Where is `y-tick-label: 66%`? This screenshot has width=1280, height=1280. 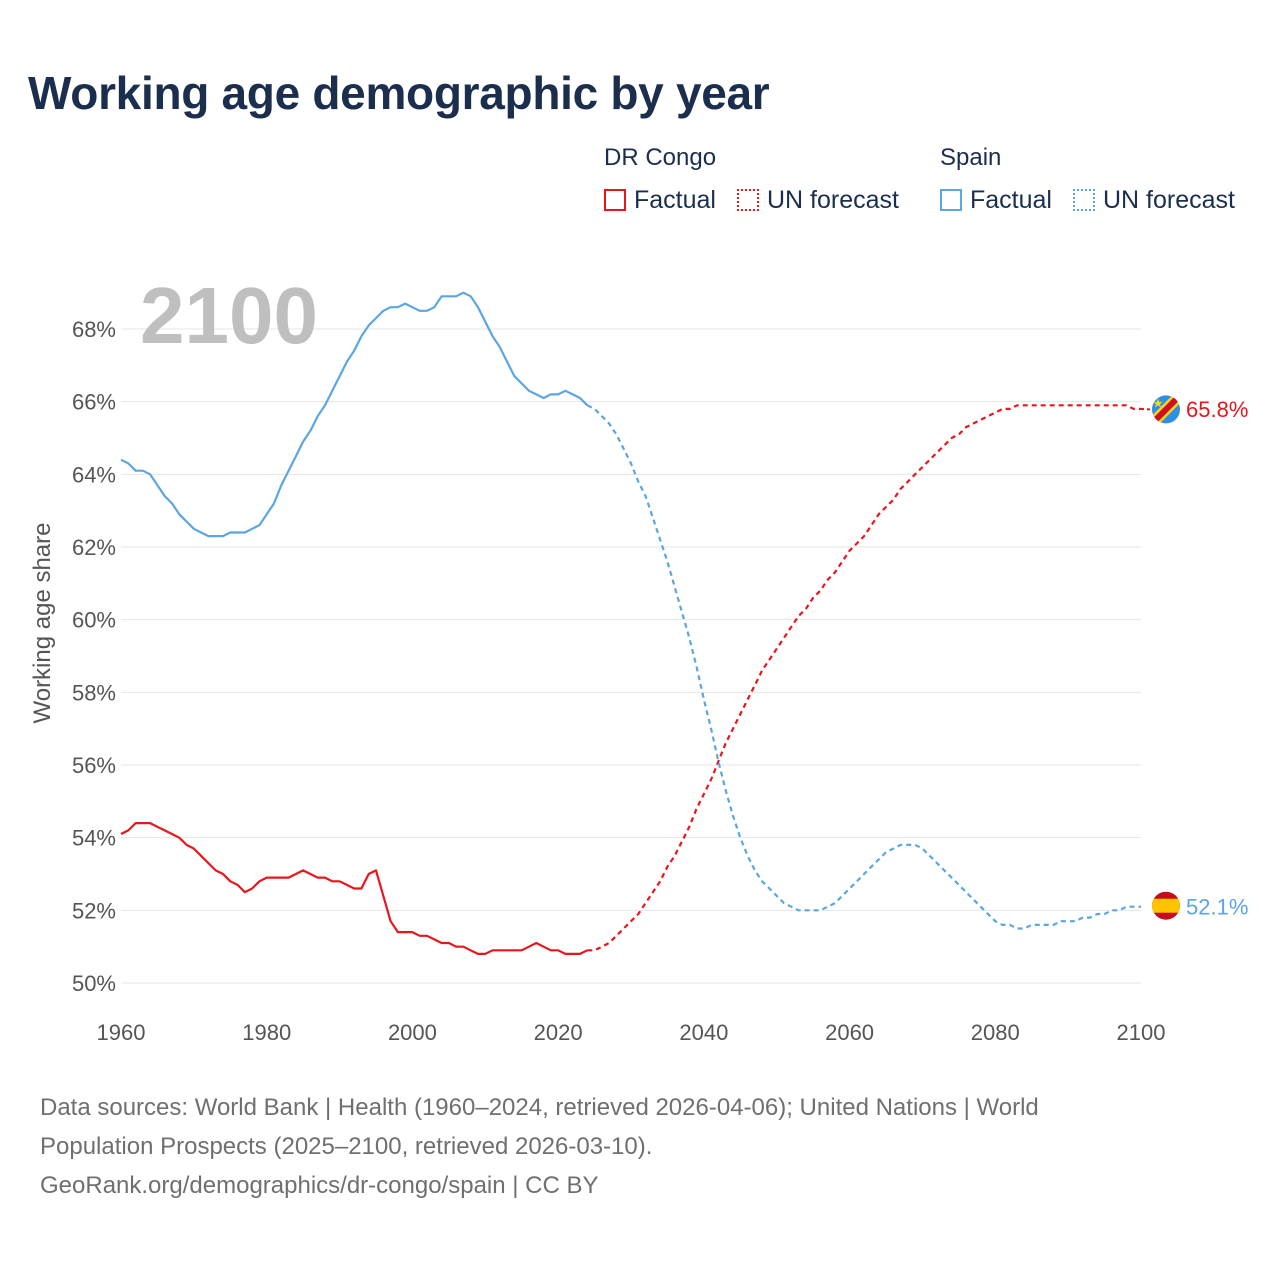
y-tick-label: 66% is located at coordinates (94, 402).